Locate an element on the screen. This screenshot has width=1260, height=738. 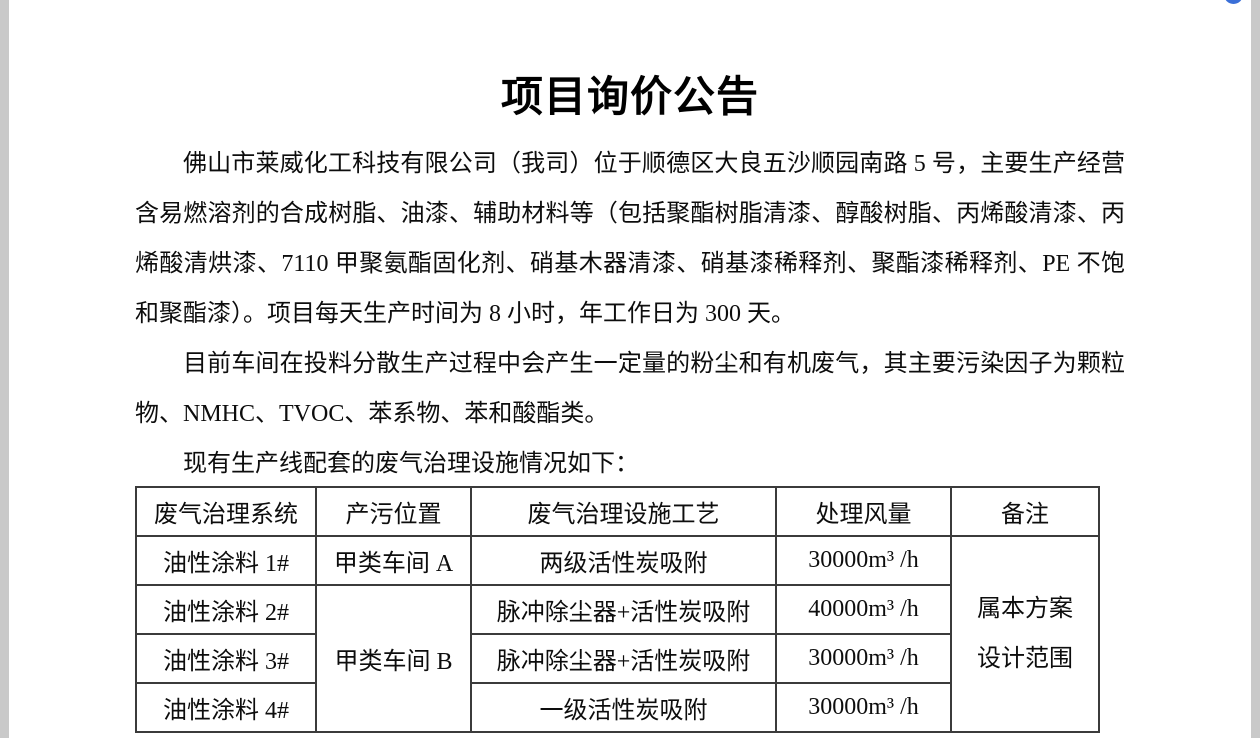
header-cell-remark: 备注 is located at coordinates (1025, 511).